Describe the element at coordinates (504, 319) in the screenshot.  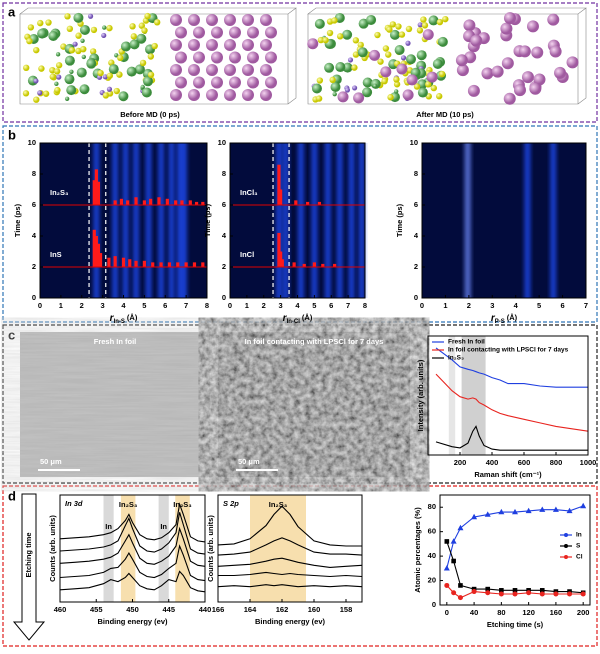
I see `x-axis-label: rP-S (Å)` at that location.